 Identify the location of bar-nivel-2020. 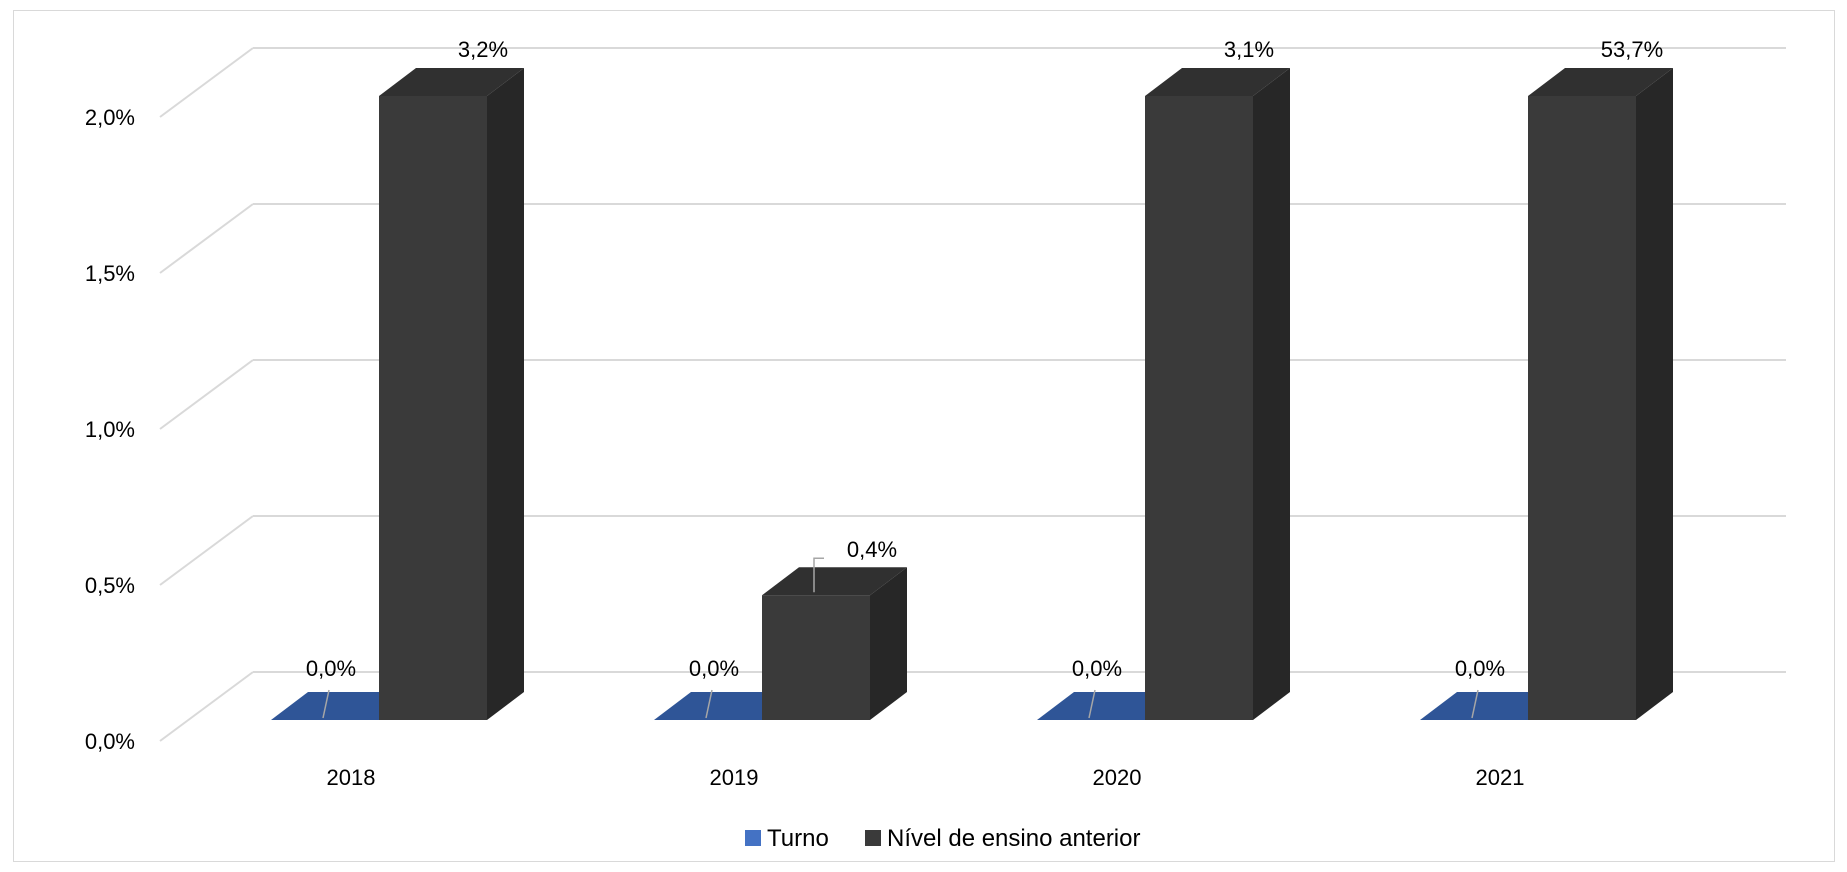
(1217, 394).